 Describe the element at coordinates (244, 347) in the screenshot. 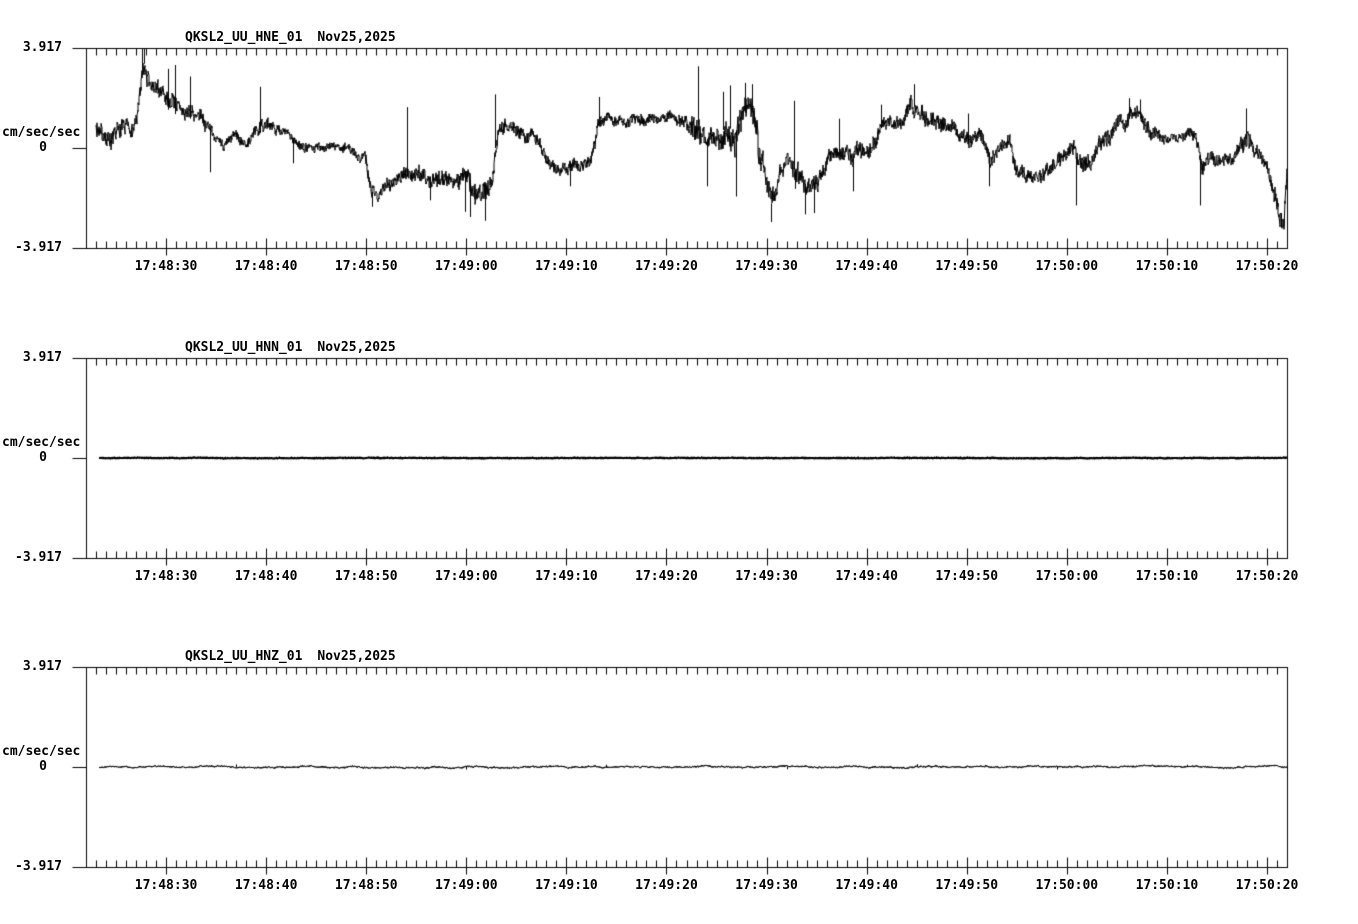

I see `station-label: QKSL2_UU_HNN_01` at that location.